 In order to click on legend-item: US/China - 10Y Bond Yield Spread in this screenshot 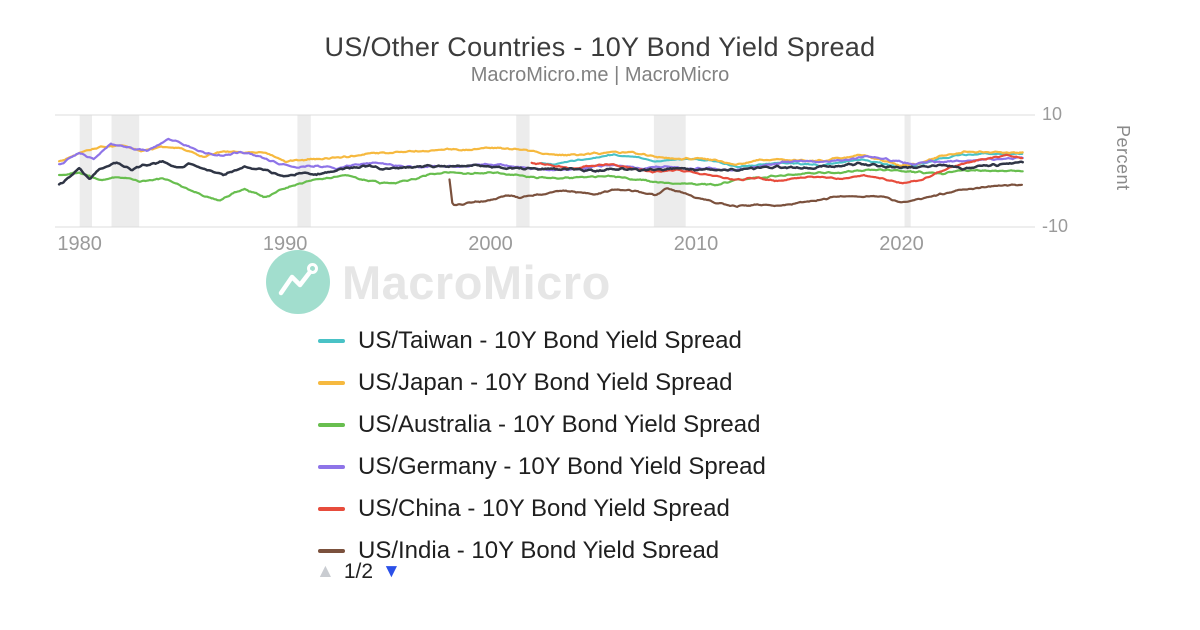, I will do `click(542, 509)`.